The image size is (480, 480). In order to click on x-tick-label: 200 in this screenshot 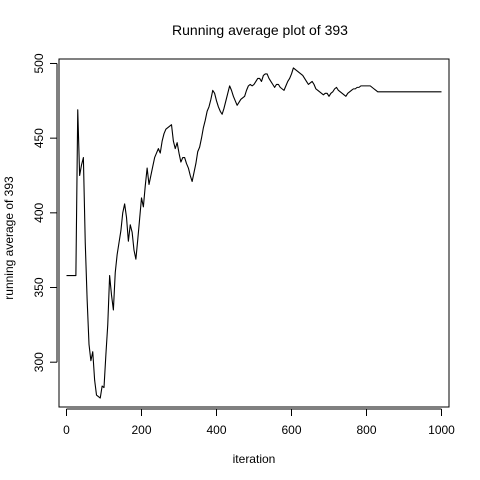, I will do `click(141, 430)`.